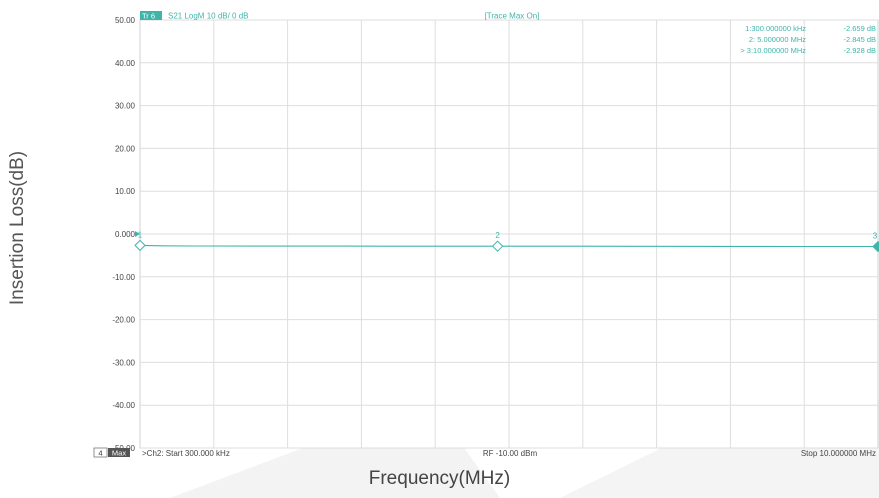 The height and width of the screenshot is (498, 879). I want to click on y-tick-label: 40.00, so click(125, 63).